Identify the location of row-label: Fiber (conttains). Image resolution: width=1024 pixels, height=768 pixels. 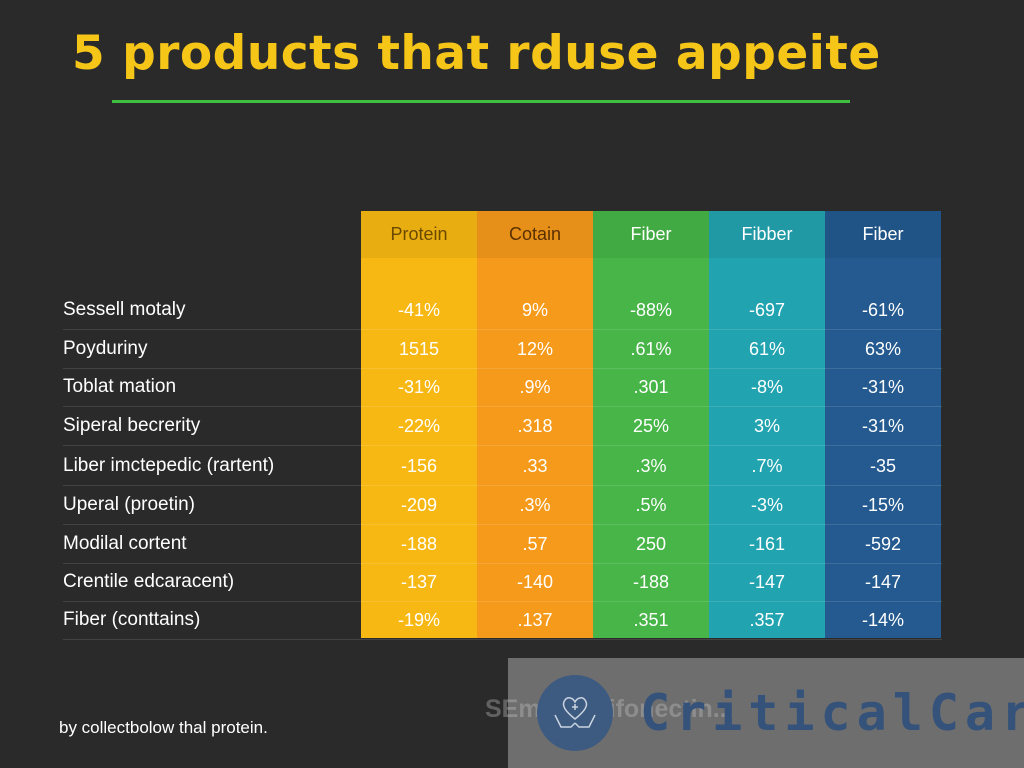
(132, 619).